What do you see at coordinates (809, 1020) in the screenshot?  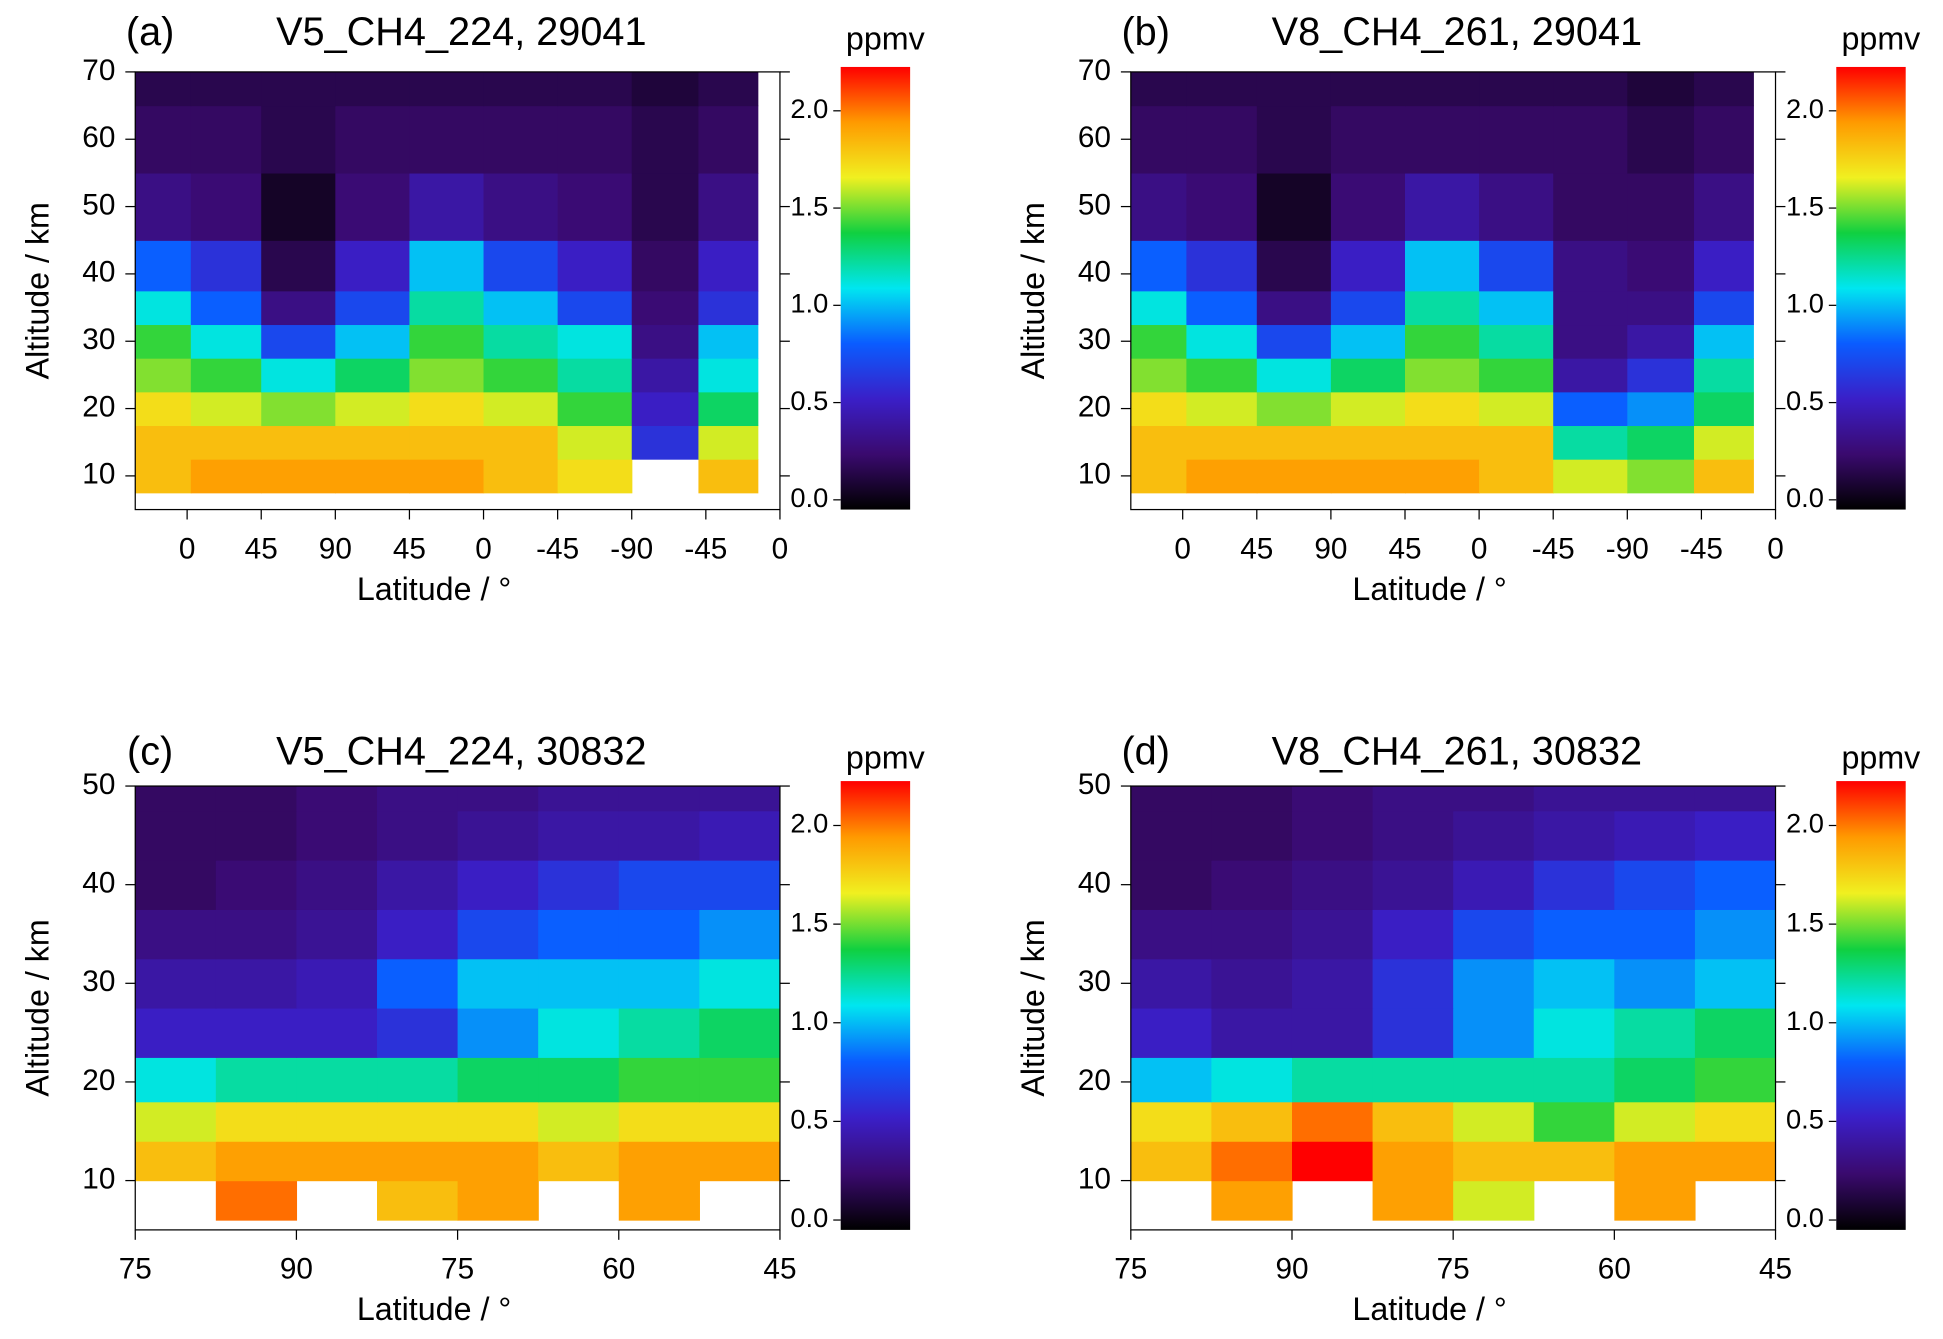 I see `colorbar-tick-label: 1.0` at bounding box center [809, 1020].